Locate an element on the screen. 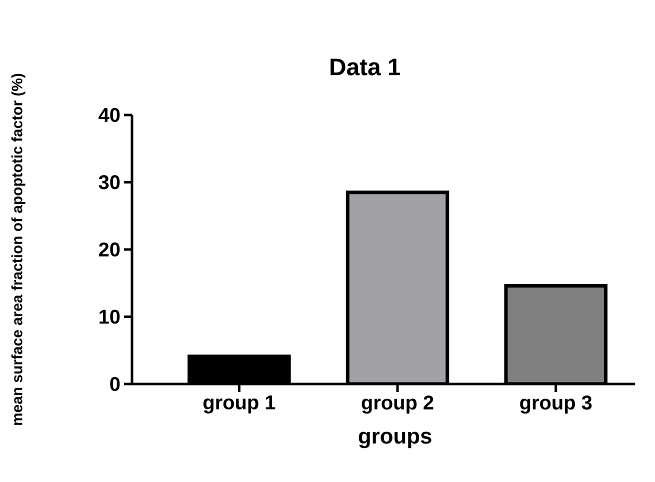 The image size is (655, 482). x-tick-label: group 1 is located at coordinates (239, 405).